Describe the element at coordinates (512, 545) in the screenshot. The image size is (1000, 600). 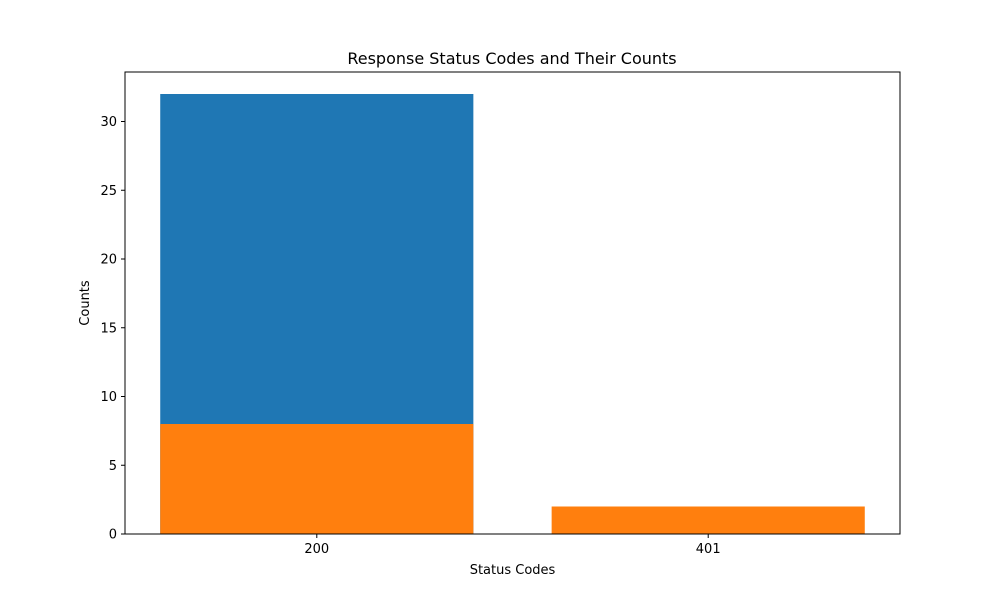
I see `x-axis: 200 401` at that location.